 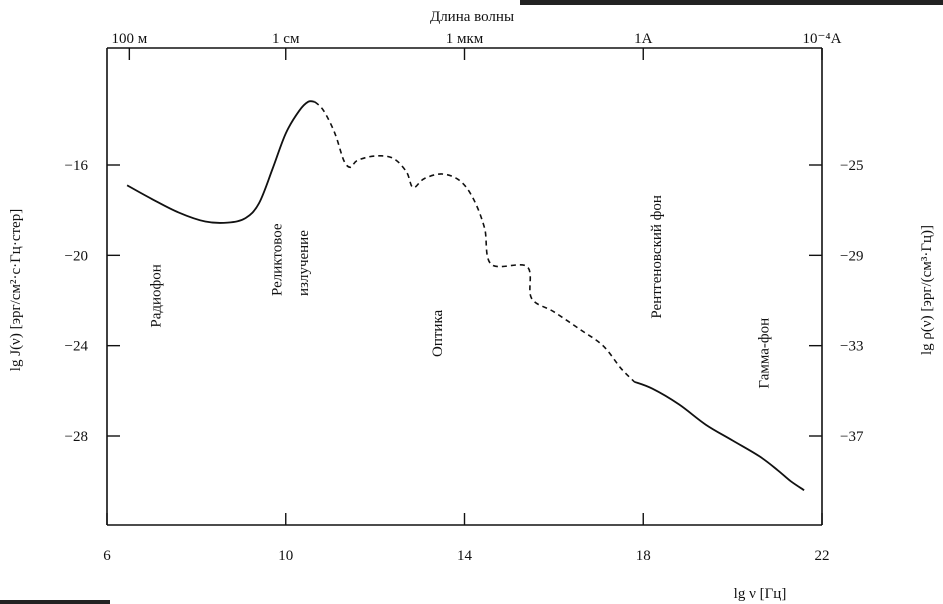 I want to click on y-axis-title-left: lg J(ν) [эрг/см²·с·Гц·стер], so click(x=16, y=290).